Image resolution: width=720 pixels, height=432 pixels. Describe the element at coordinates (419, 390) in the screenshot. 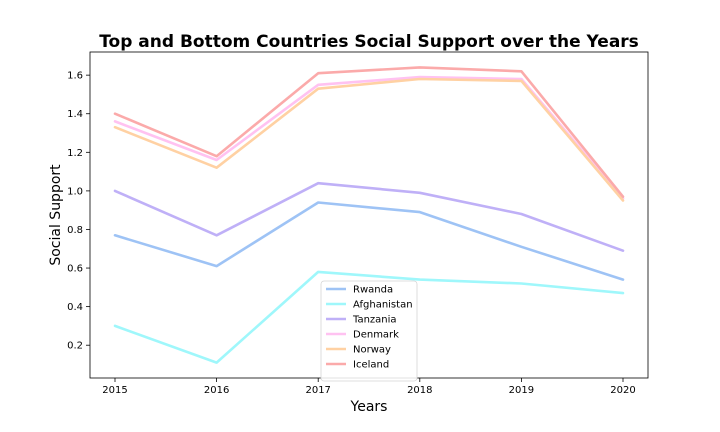

I see `x-tick-label: 2018` at that location.